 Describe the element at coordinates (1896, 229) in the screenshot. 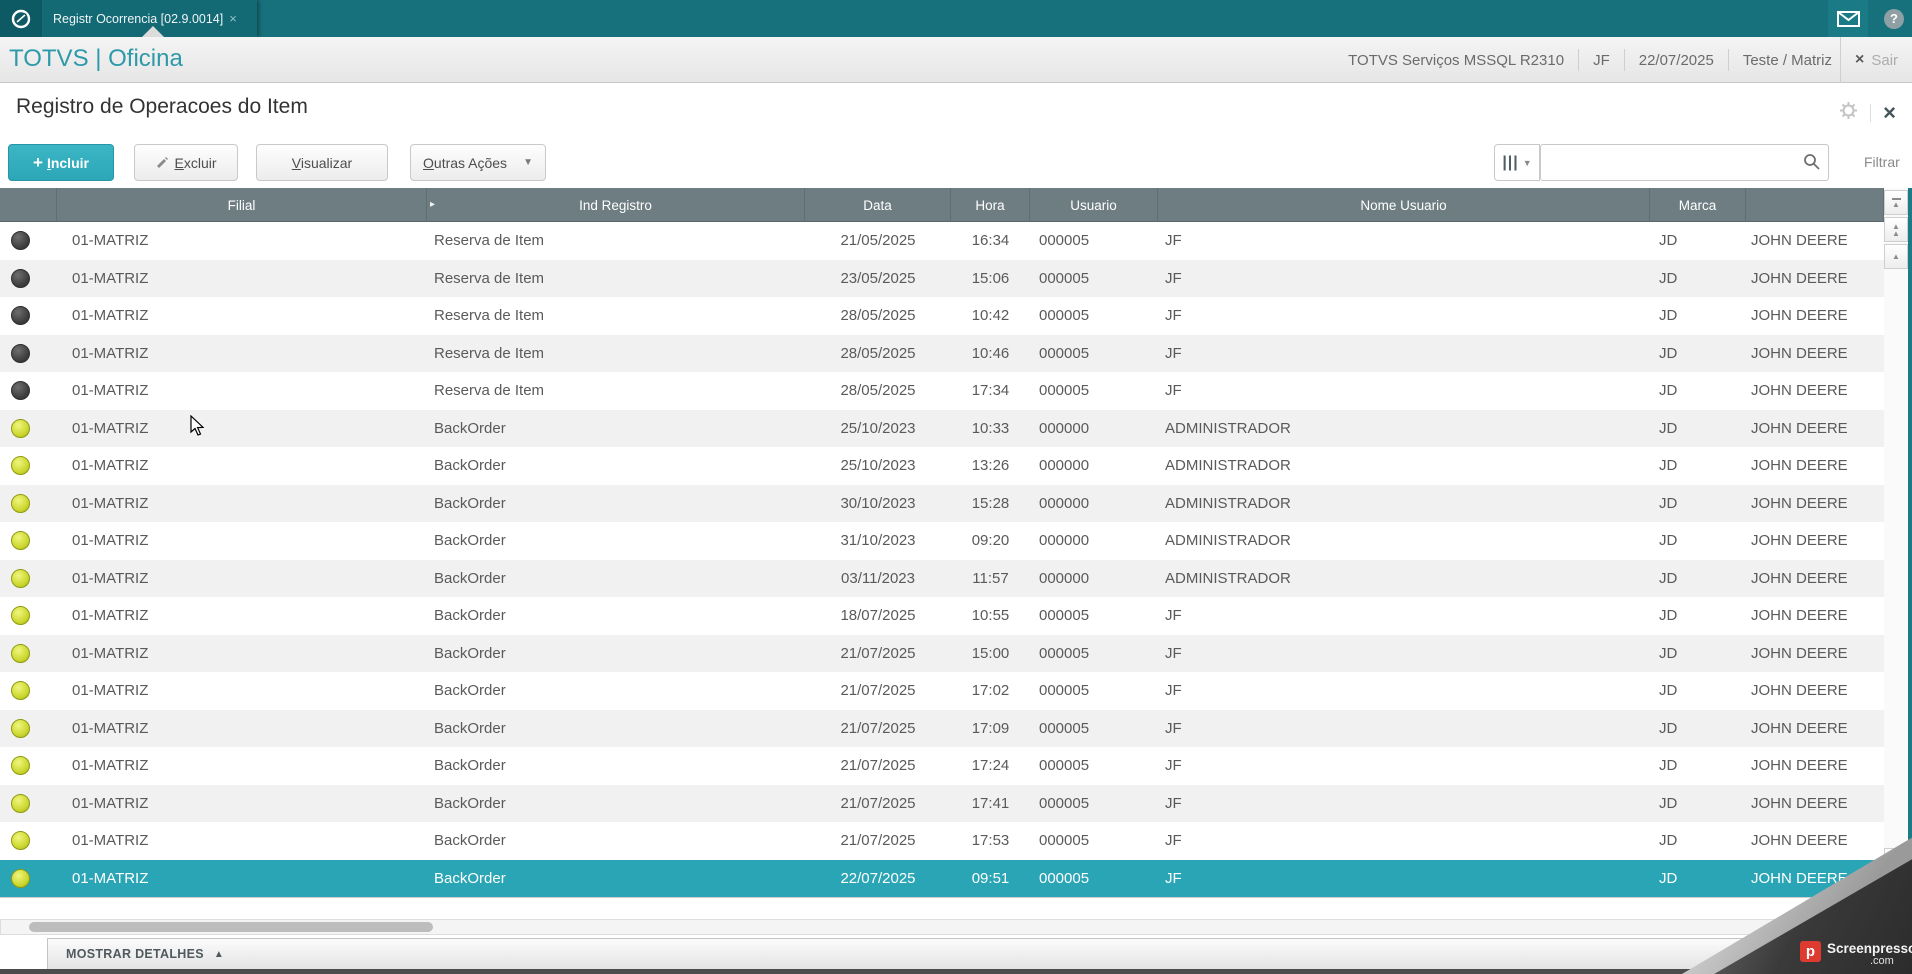

I see `page-up-button: ▲ ▲` at that location.